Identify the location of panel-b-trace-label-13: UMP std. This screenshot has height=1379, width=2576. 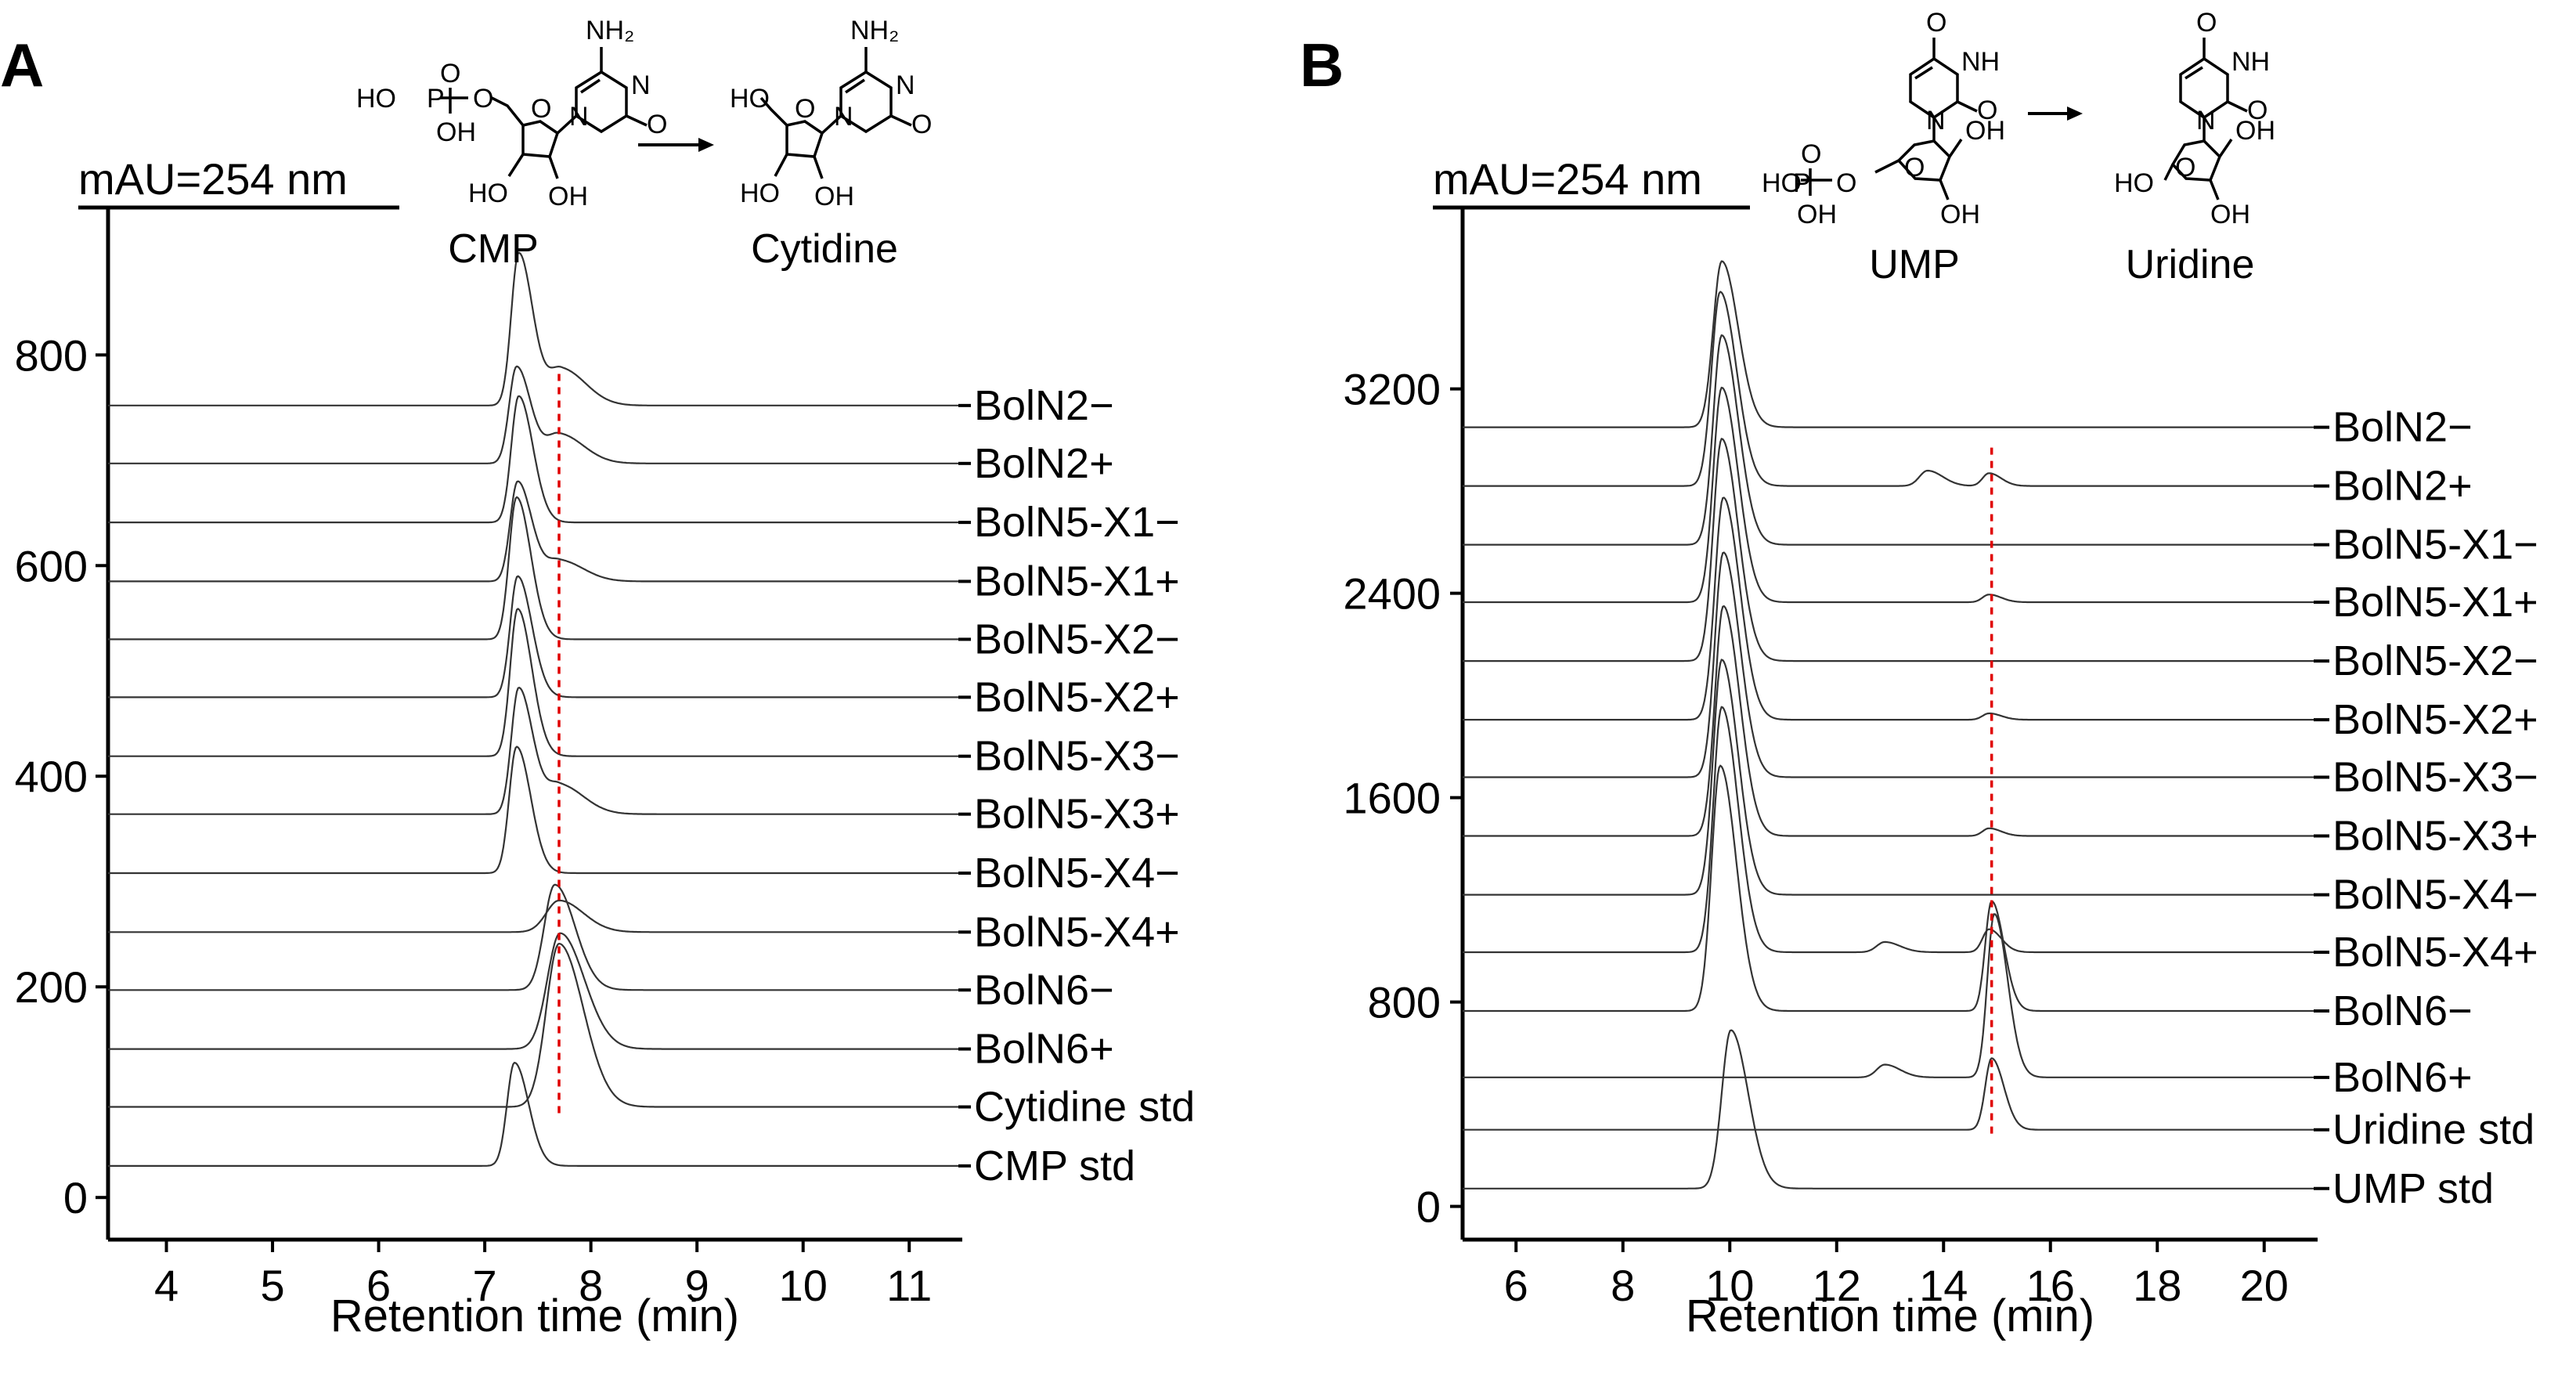
(2413, 1188).